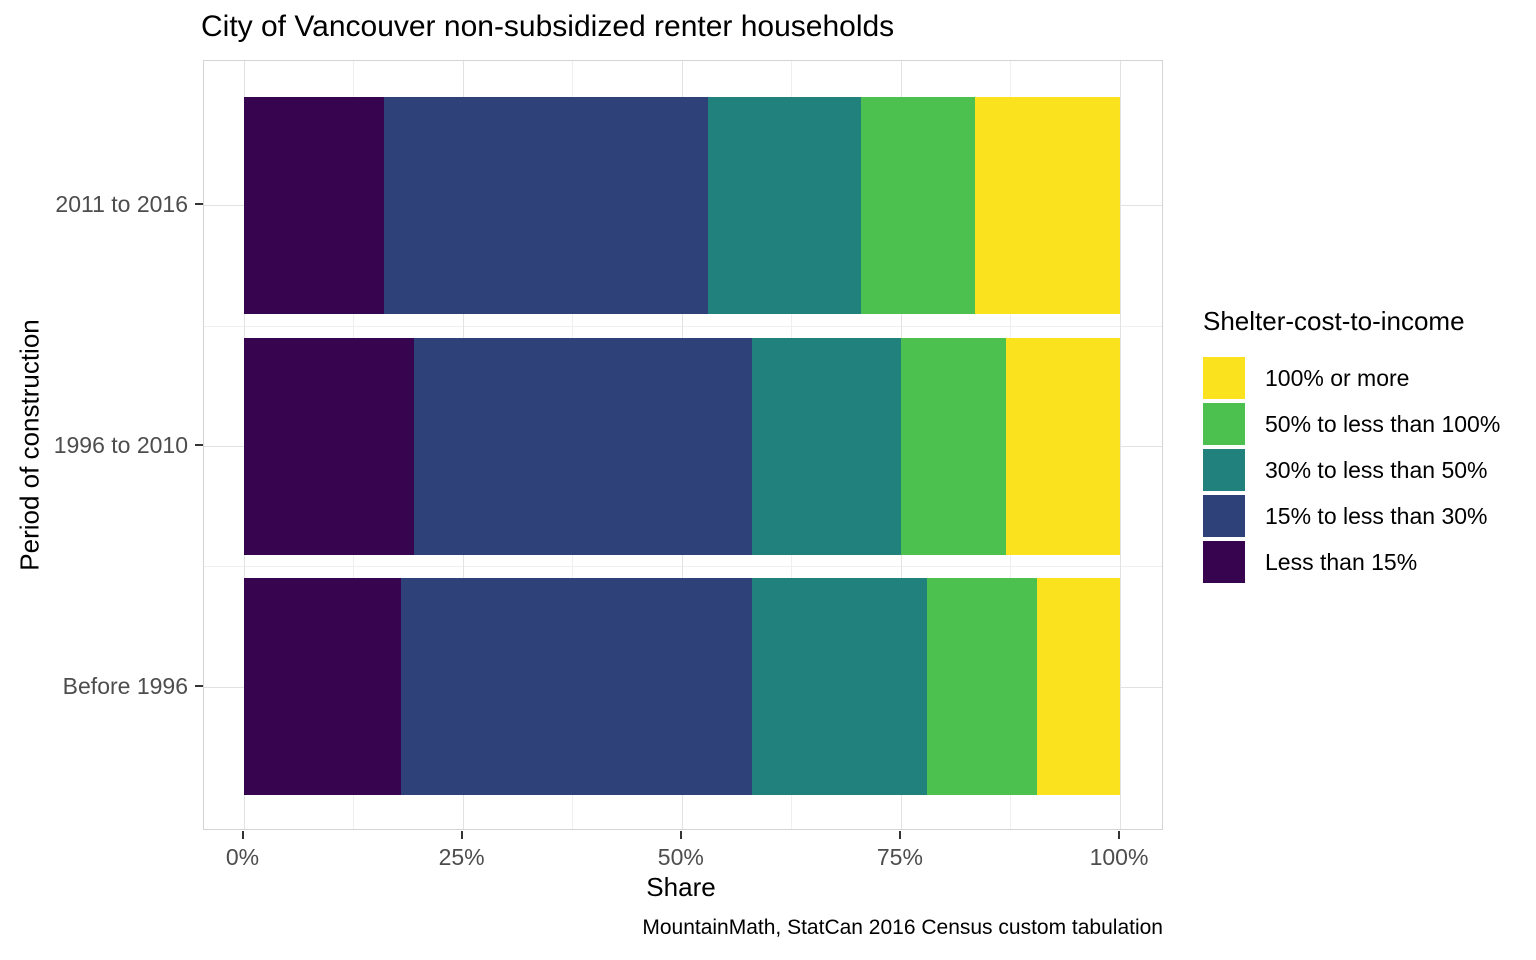 The width and height of the screenshot is (1536, 960). What do you see at coordinates (1120, 445) in the screenshot?
I see `gridline-major-vertical` at bounding box center [1120, 445].